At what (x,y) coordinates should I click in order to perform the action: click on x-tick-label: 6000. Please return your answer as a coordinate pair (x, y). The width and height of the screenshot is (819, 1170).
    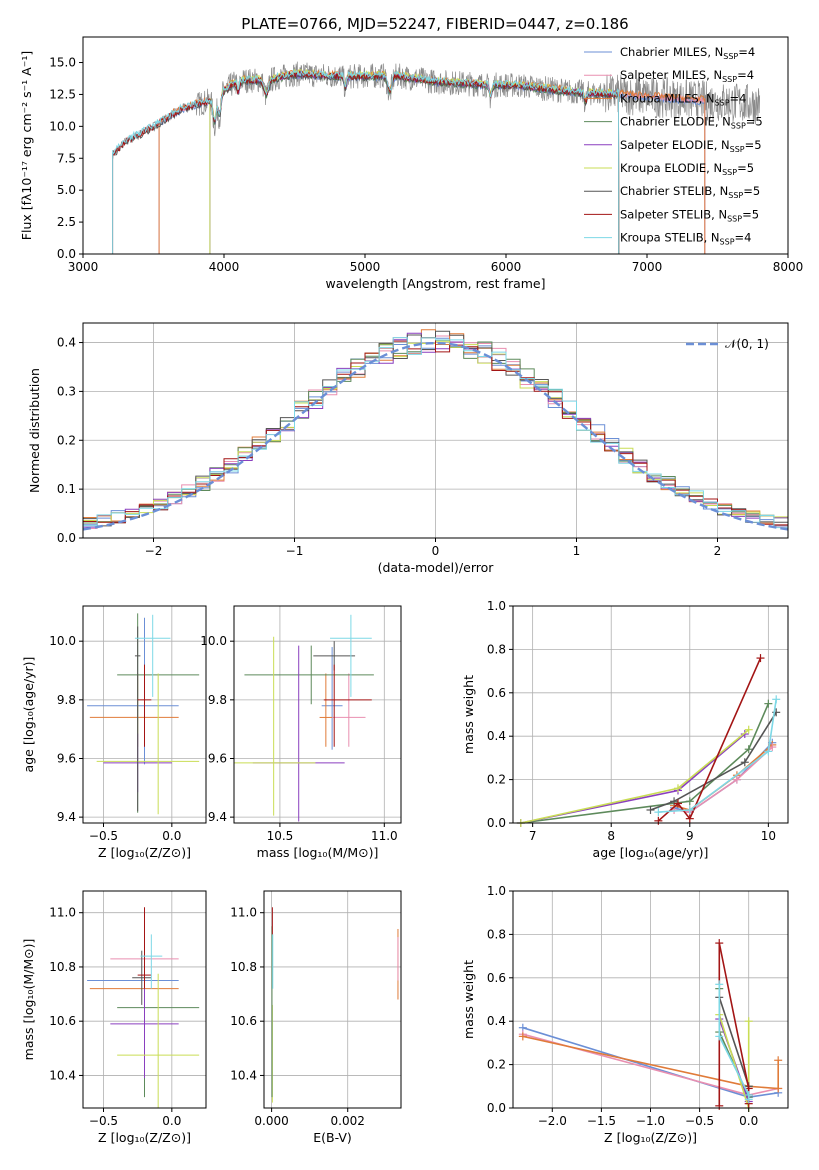
    Looking at the image, I should click on (506, 267).